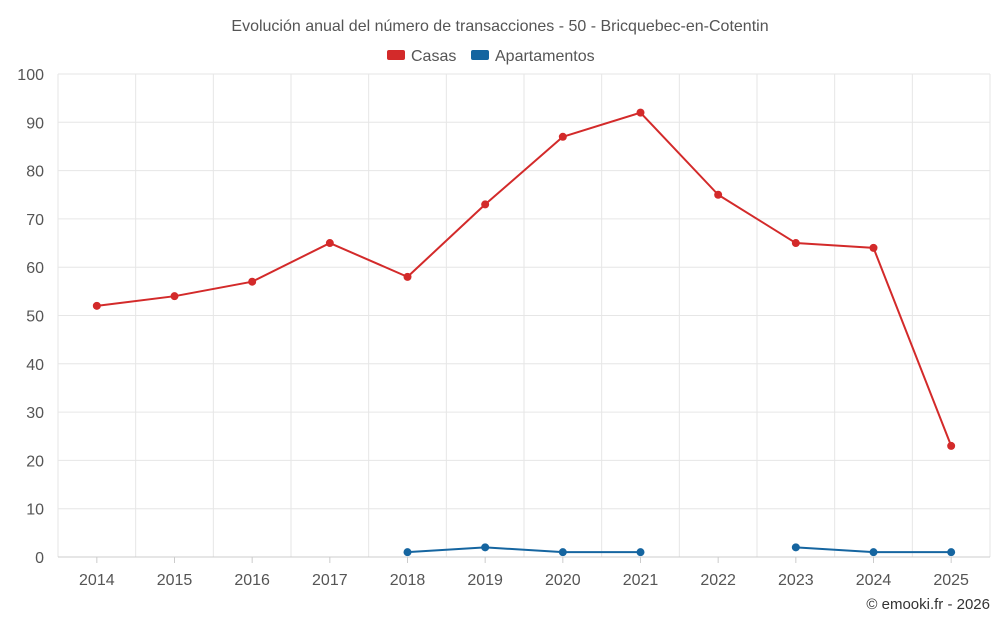 Image resolution: width=1000 pixels, height=630 pixels. I want to click on credit-text: © emooki.fr - 2026, so click(928, 604).